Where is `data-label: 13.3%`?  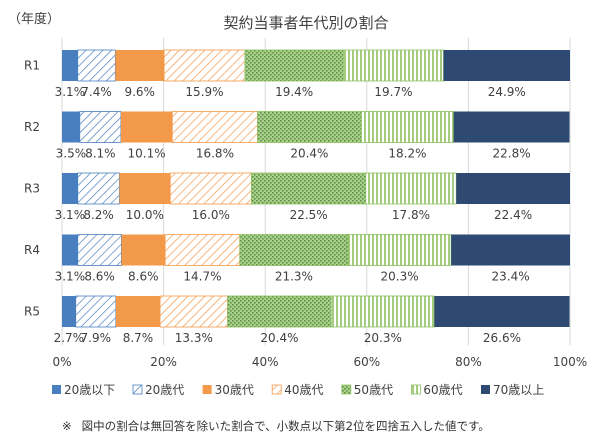 data-label: 13.3% is located at coordinates (194, 338).